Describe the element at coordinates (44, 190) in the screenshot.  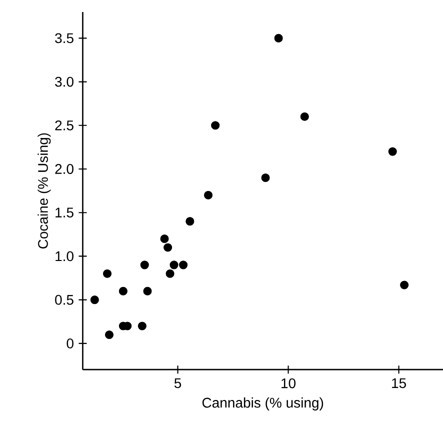
I see `y-axis-title: Cocaine (% Using)` at that location.